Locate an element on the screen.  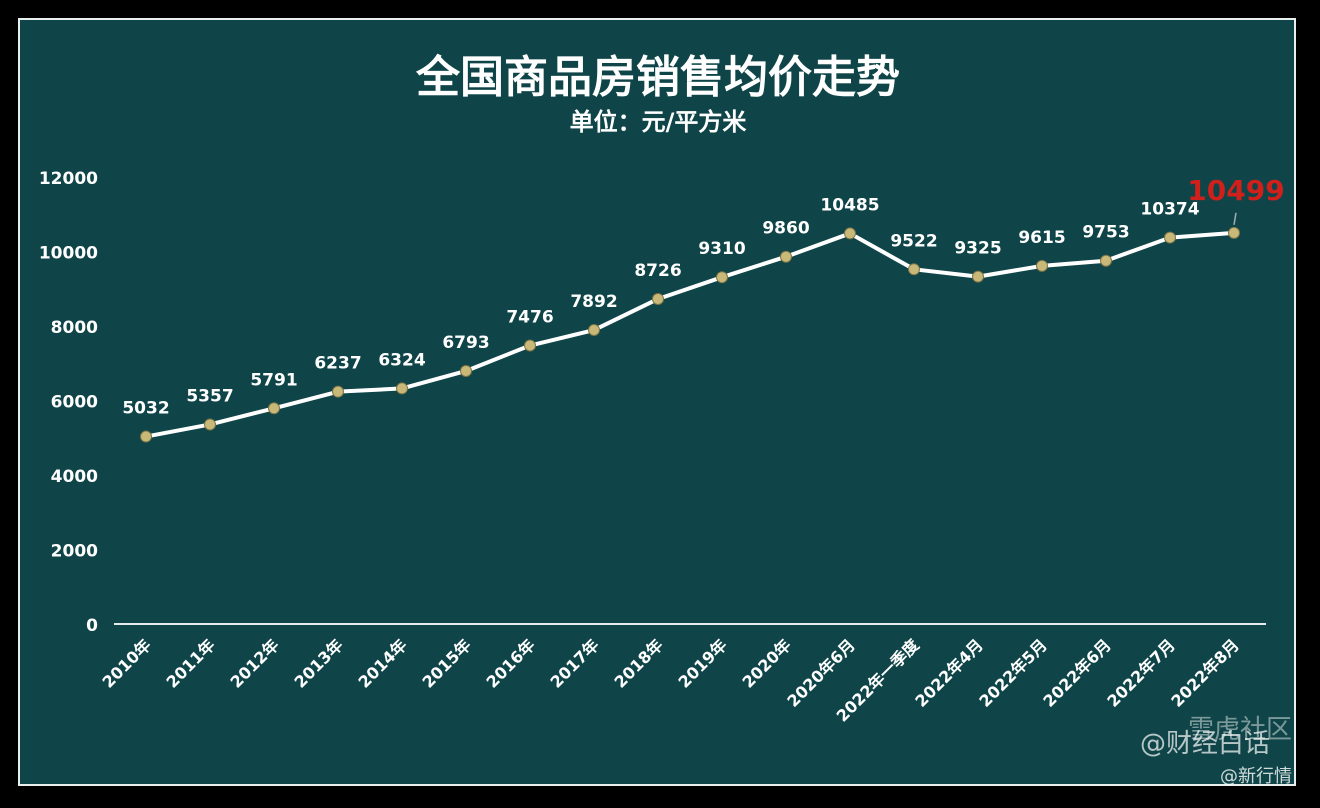
y-tick-label: 8000 is located at coordinates (74, 328).